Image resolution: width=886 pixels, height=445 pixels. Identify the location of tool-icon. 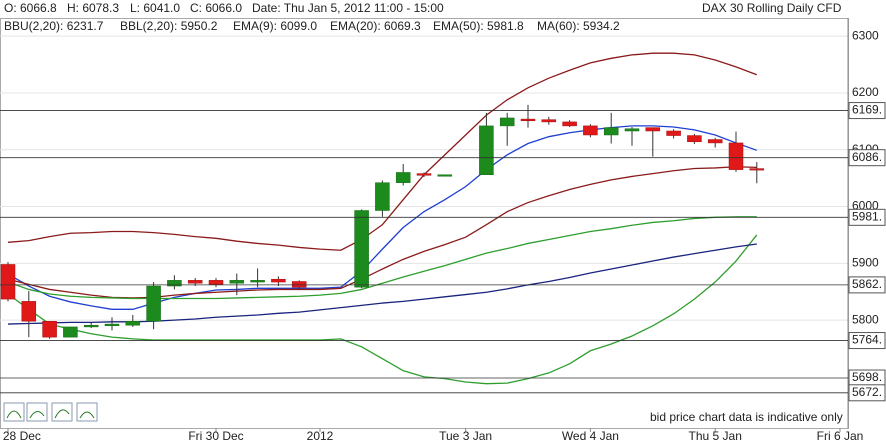
(50, 414).